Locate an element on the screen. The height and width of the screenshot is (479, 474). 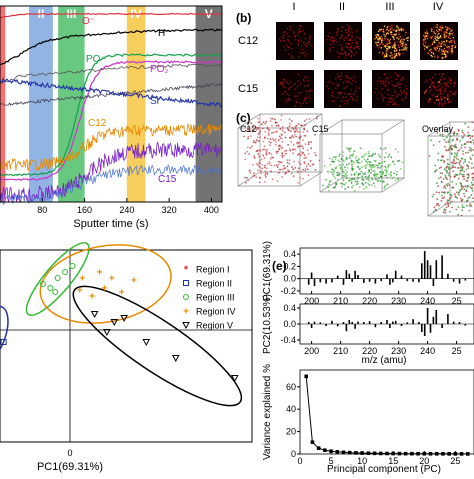
image-tile is located at coordinates (295, 41).